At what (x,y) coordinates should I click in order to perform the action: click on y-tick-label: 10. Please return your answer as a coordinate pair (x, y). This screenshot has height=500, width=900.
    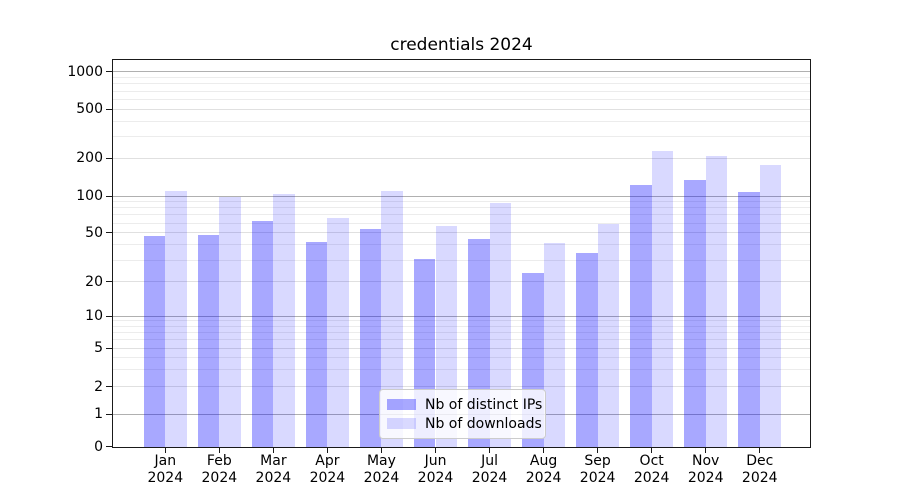
    Looking at the image, I should click on (94, 316).